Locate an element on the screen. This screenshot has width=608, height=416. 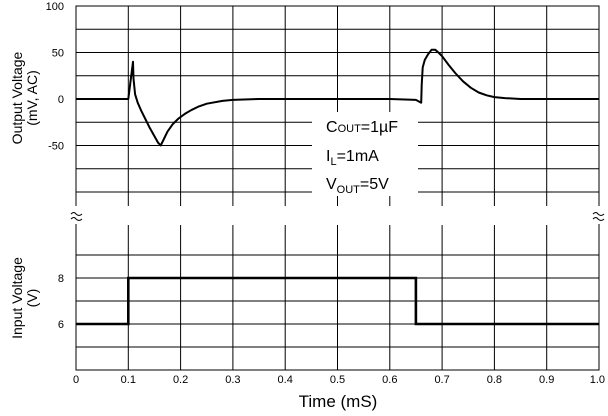
x-tick-labels: 0 0.1 0.2 0.3 0.4 0.5 0.6 0.7 0.8 0.9 1.0 is located at coordinates (339, 380).